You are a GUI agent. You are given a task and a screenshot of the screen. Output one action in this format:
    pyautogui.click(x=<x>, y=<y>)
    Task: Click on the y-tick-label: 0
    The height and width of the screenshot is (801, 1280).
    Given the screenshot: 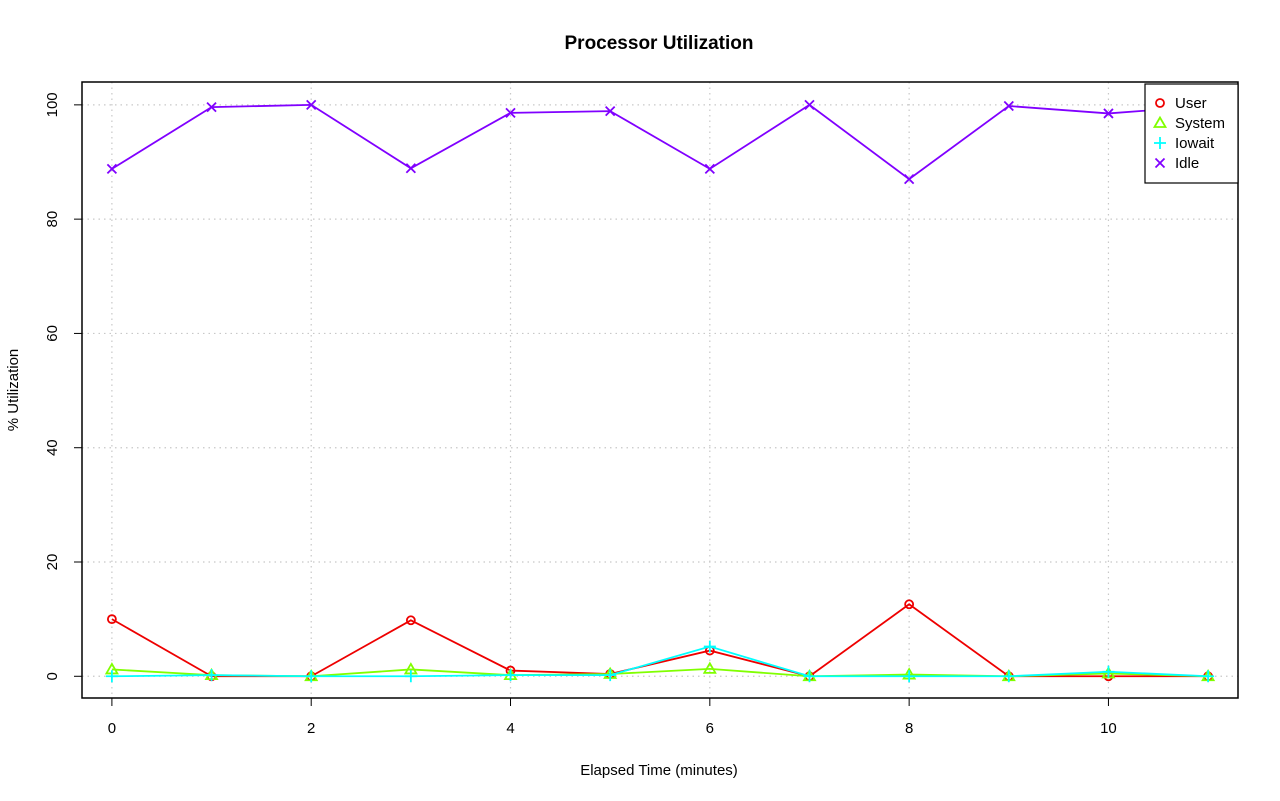 What is the action you would take?
    pyautogui.click(x=52, y=676)
    